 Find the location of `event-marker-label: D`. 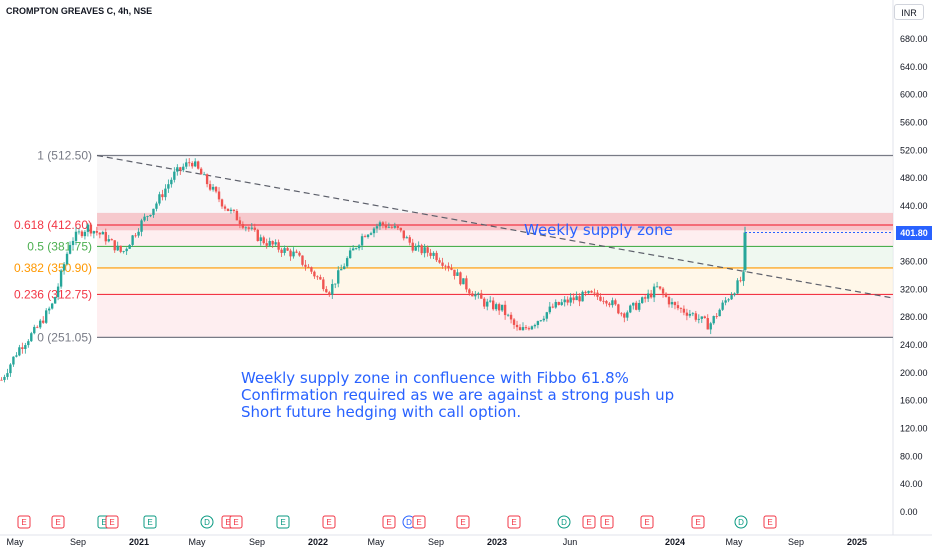

event-marker-label: D is located at coordinates (409, 522).